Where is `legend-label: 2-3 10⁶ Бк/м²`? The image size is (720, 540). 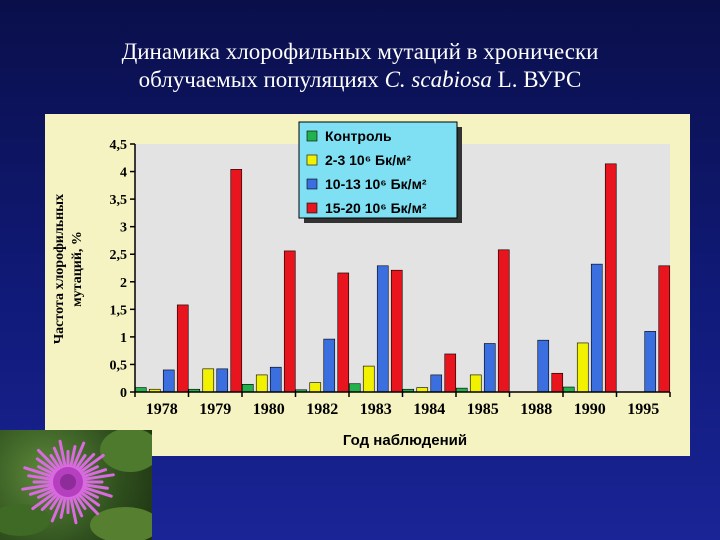 legend-label: 2-3 10⁶ Бк/м² is located at coordinates (368, 160).